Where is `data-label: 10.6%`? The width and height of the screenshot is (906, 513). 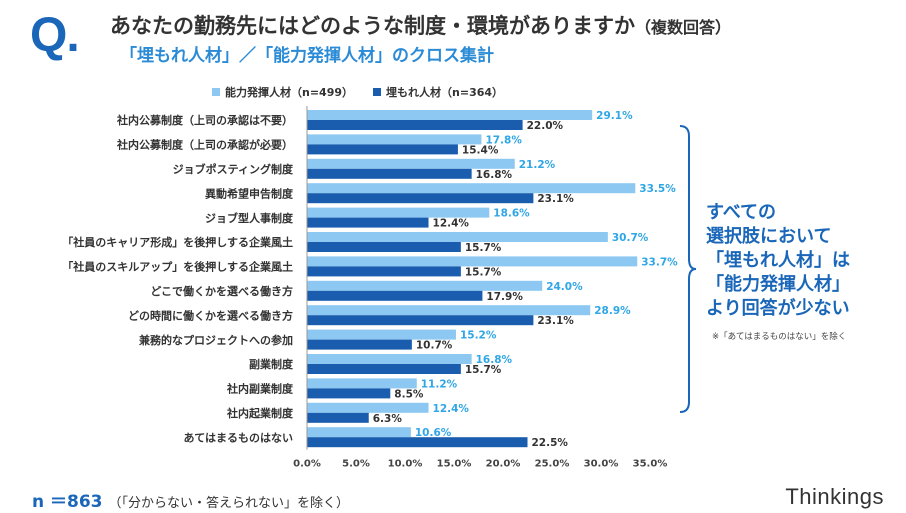 data-label: 10.6% is located at coordinates (433, 433).